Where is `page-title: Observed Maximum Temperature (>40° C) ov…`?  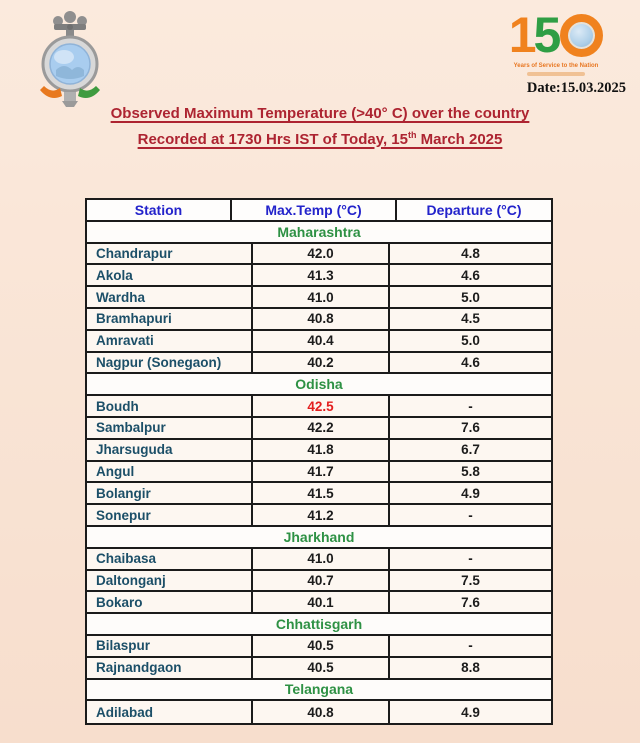
page-title: Observed Maximum Temperature (>40° C) ov… is located at coordinates (320, 126).